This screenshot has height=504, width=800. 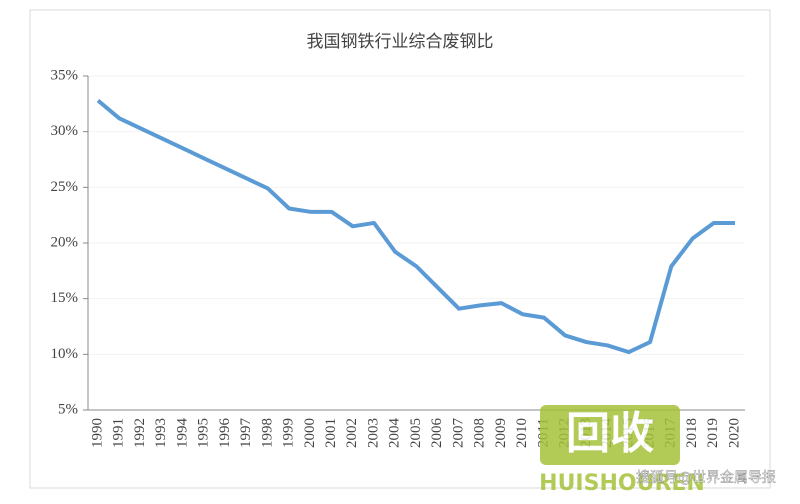 What do you see at coordinates (65, 75) in the screenshot?
I see `y-tick-label: 35%` at bounding box center [65, 75].